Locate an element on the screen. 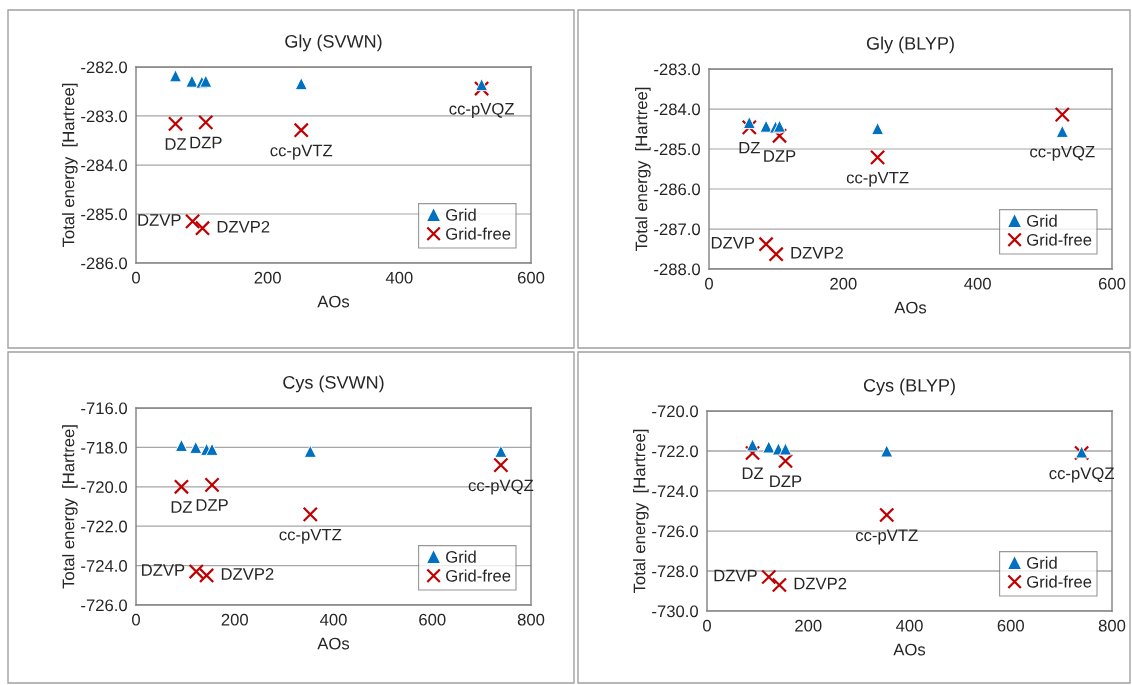 The image size is (1132, 685). chart-title: Gly (SVWN) is located at coordinates (333, 43).